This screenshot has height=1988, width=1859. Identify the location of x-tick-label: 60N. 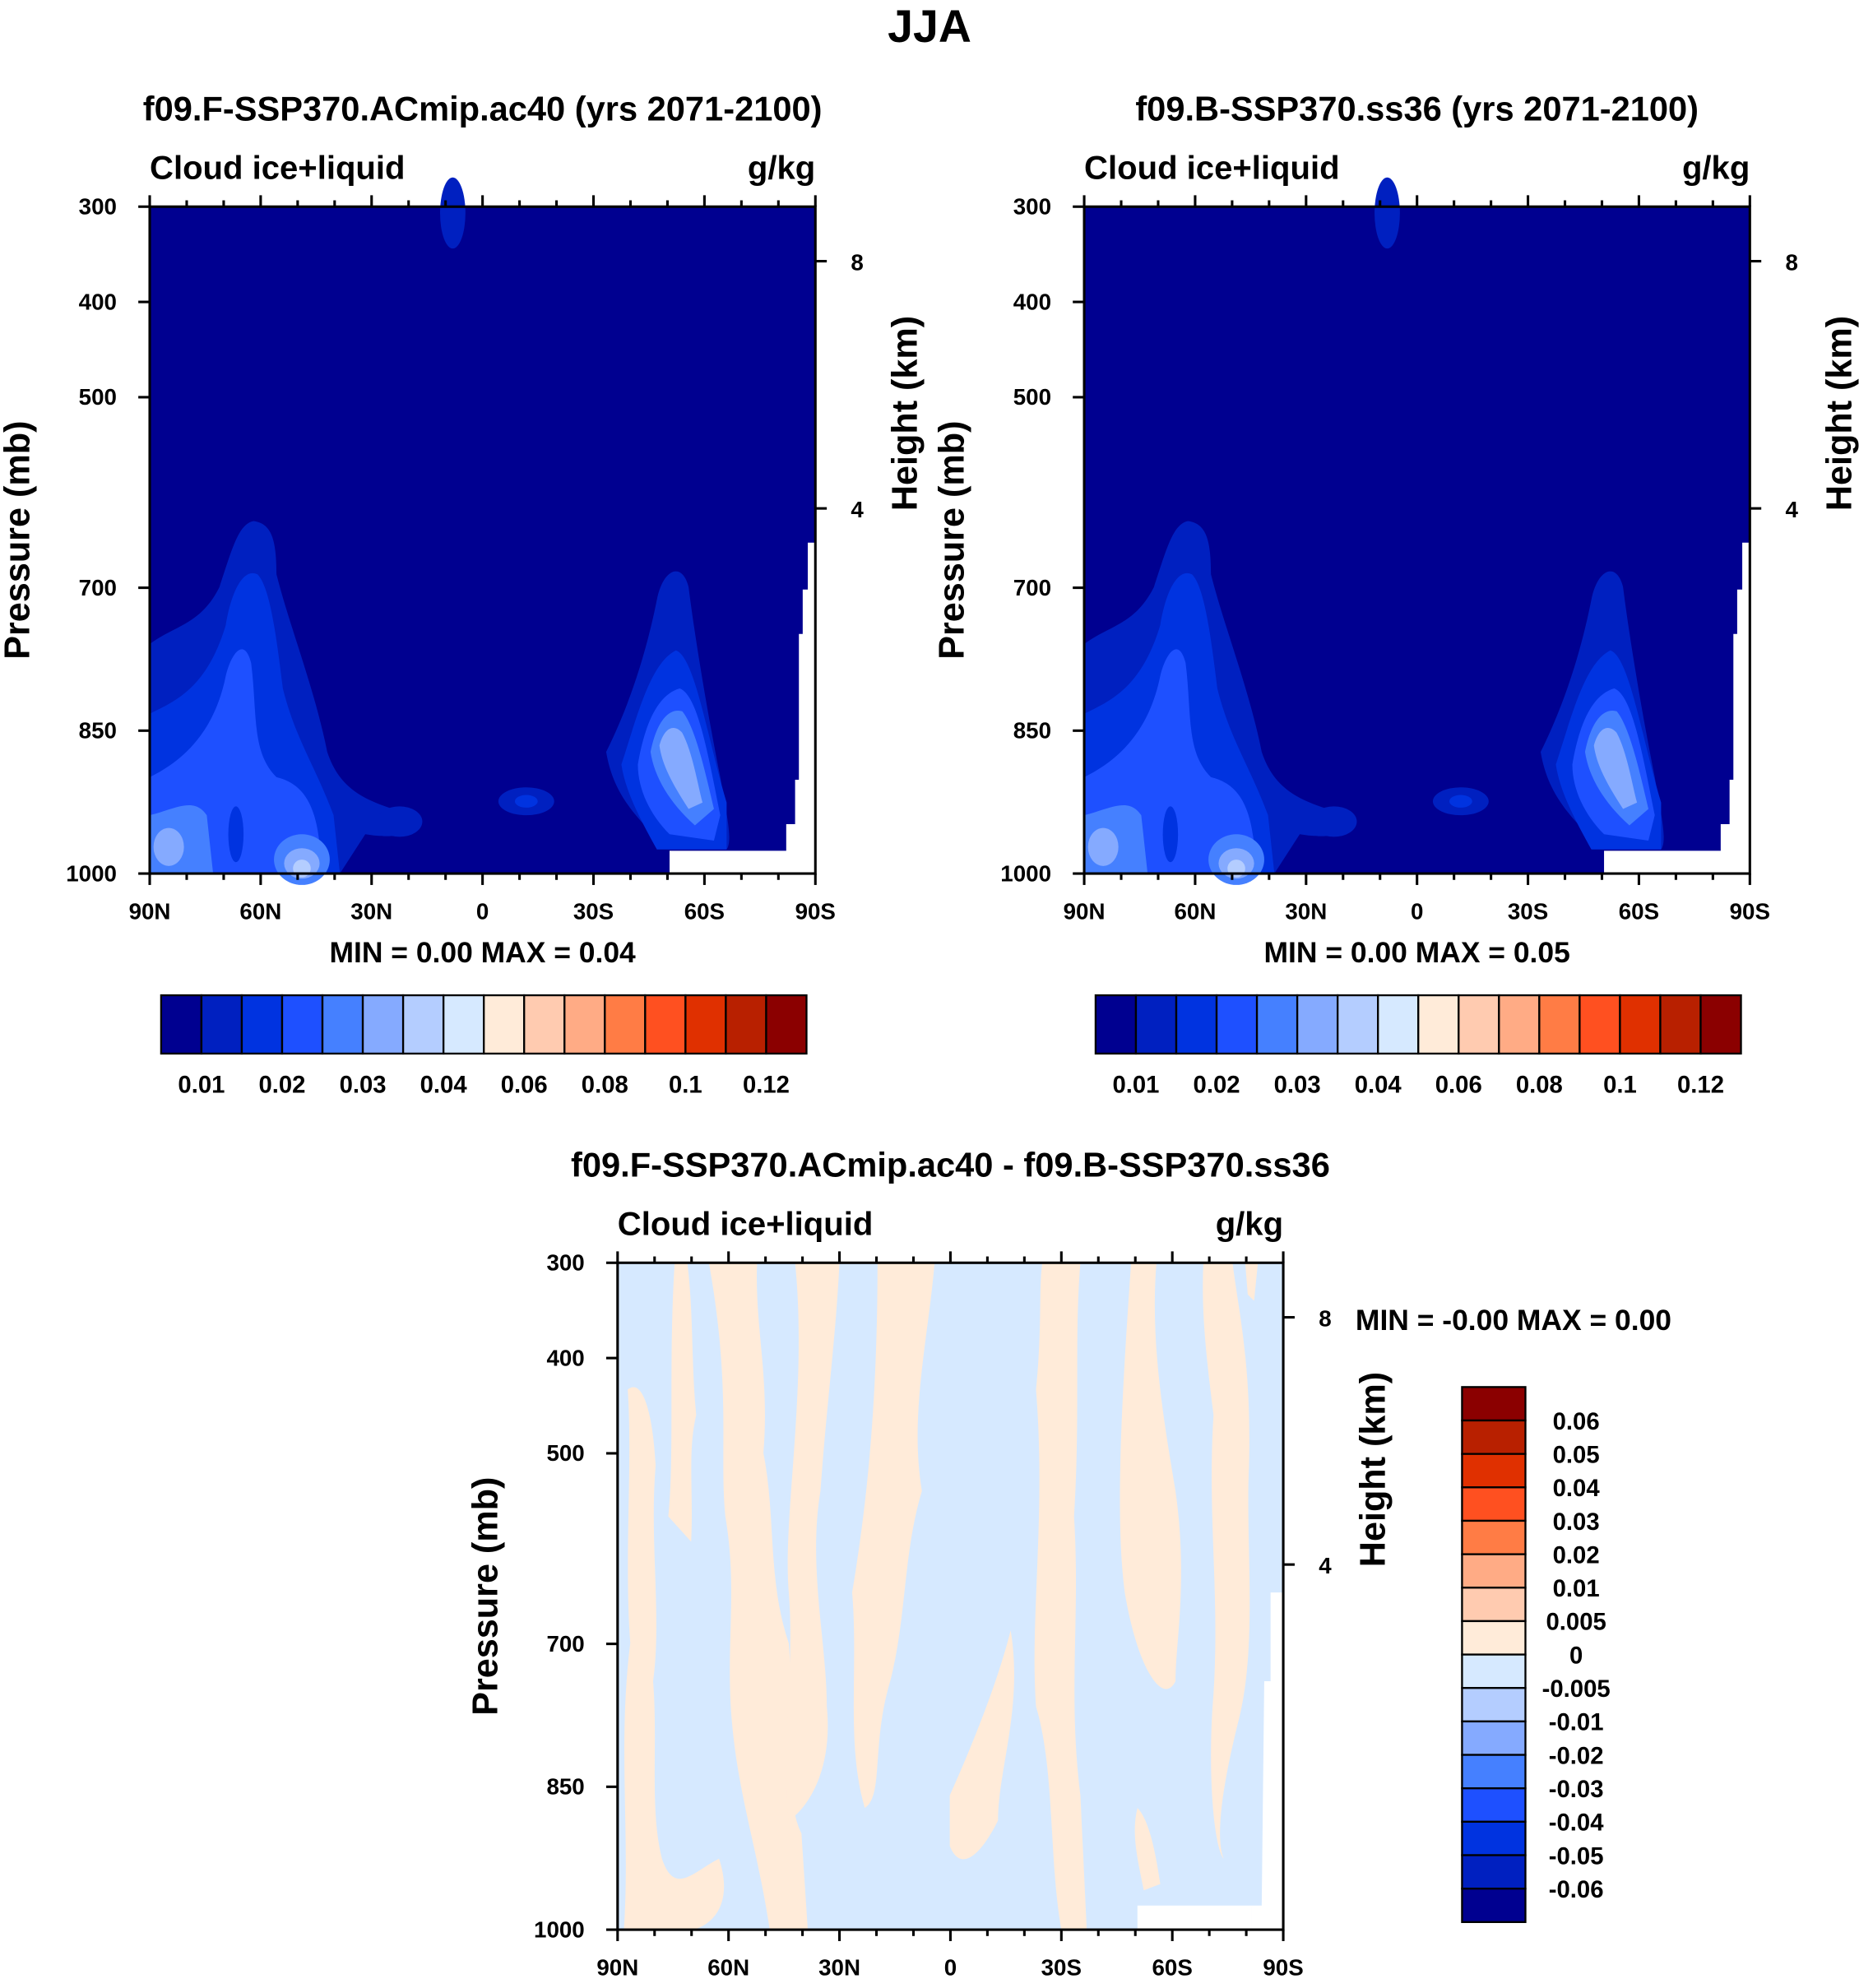
(728, 1968).